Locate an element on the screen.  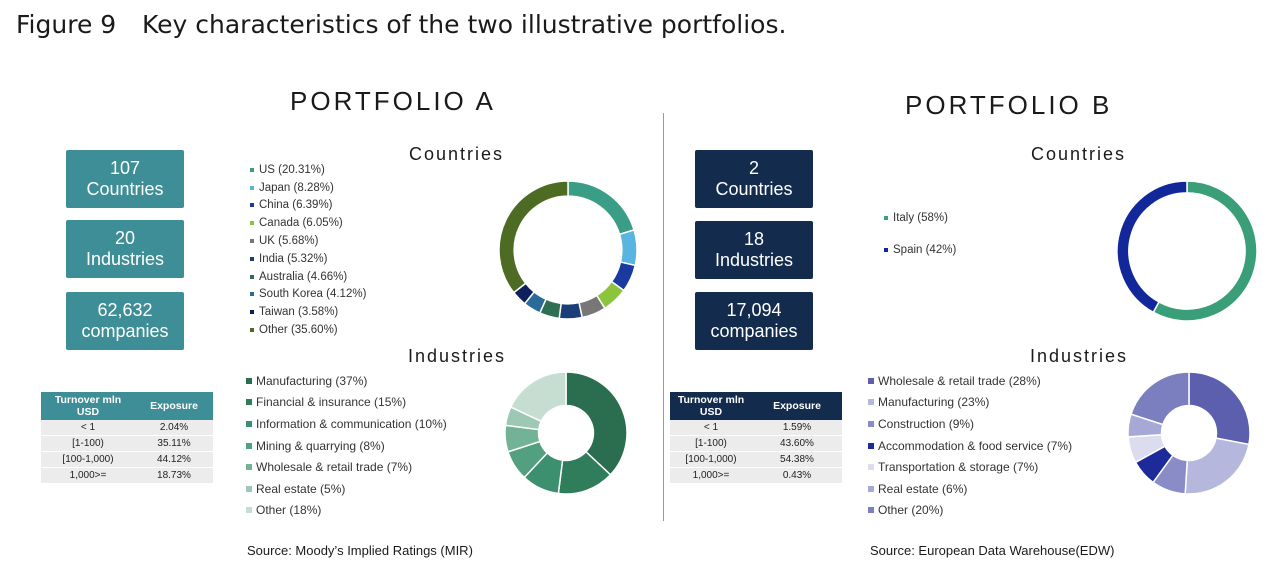
legend-label: Other (18%) is located at coordinates (289, 510).